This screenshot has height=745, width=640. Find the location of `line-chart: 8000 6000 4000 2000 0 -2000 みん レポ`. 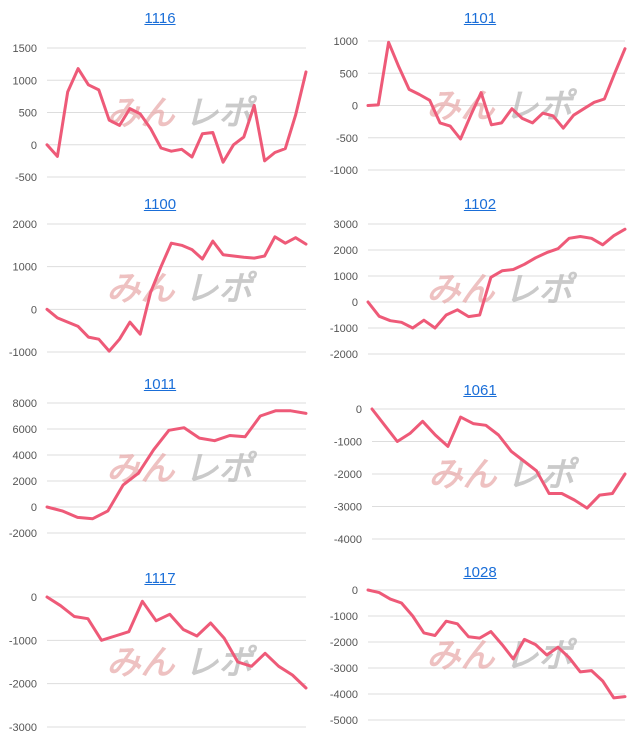

line-chart: 8000 6000 4000 2000 0 -2000 みん レポ is located at coordinates (158, 469).